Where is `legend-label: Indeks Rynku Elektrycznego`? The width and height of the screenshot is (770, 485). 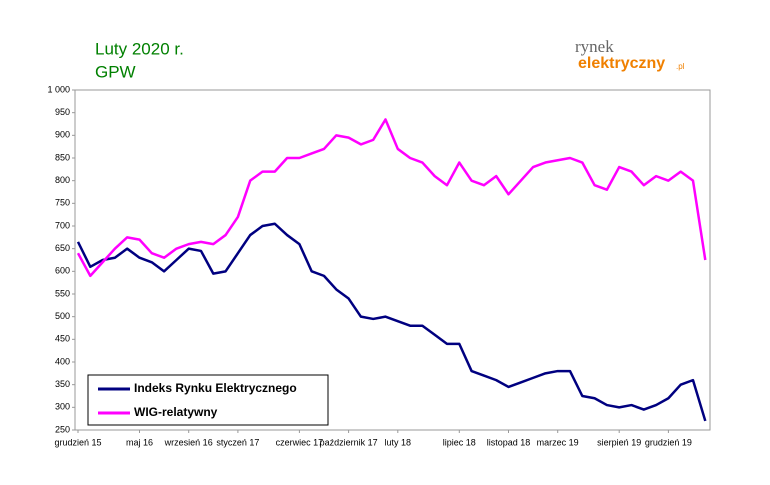 legend-label: Indeks Rynku Elektrycznego is located at coordinates (215, 388).